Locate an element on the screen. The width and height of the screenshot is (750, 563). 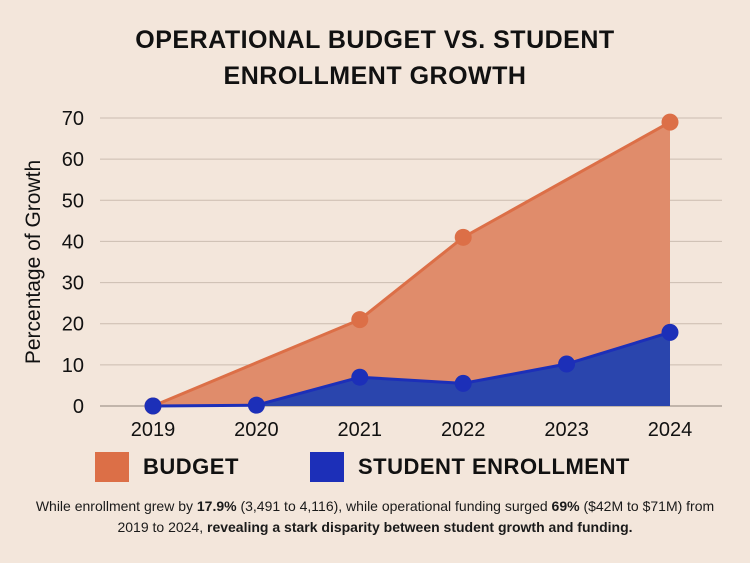
legend-swatch-enrollment is located at coordinates (327, 467).